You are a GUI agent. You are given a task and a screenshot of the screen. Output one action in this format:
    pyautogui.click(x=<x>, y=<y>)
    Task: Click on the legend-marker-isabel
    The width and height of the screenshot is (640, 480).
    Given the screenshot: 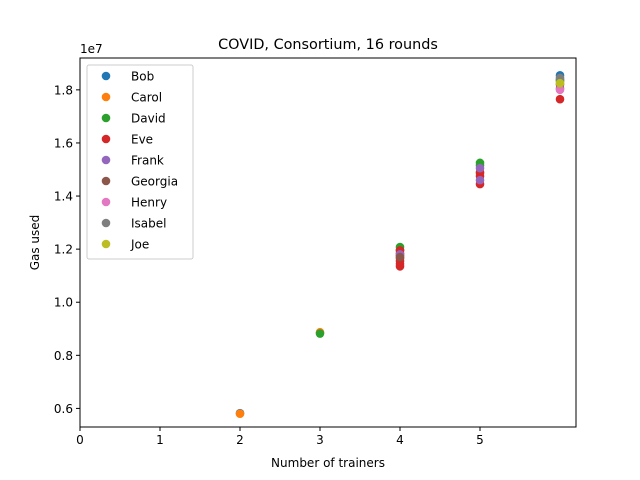 What is the action you would take?
    pyautogui.click(x=106, y=223)
    